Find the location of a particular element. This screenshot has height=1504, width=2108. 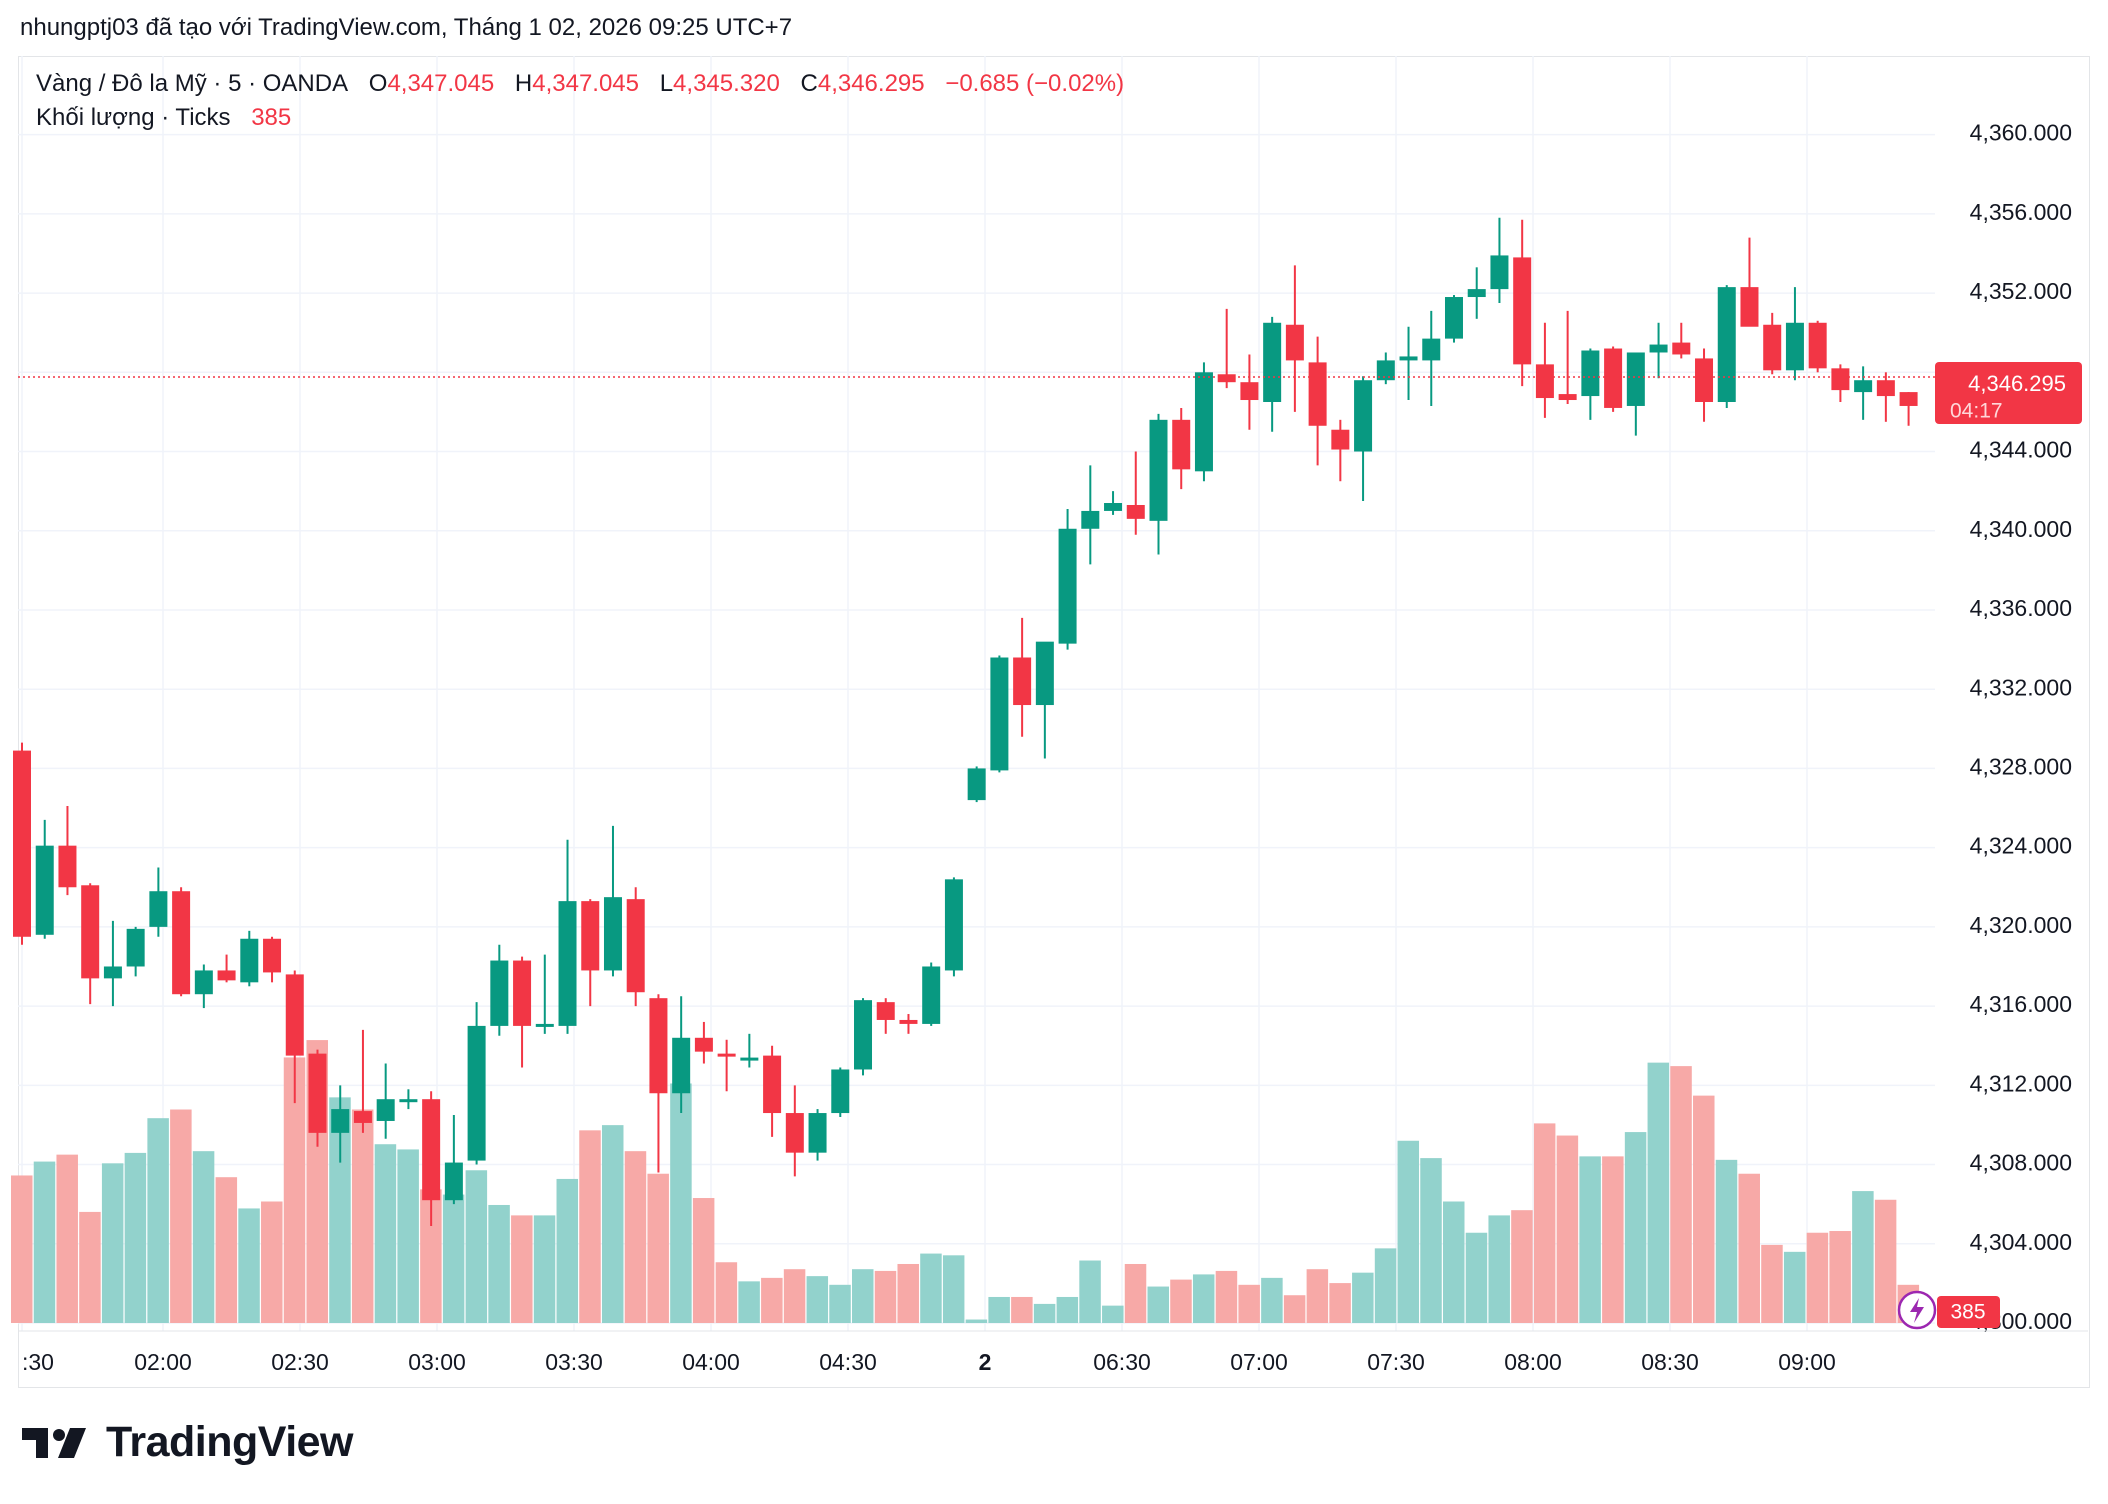

price-tag: 4,346.295 04:17 is located at coordinates (2008, 393).